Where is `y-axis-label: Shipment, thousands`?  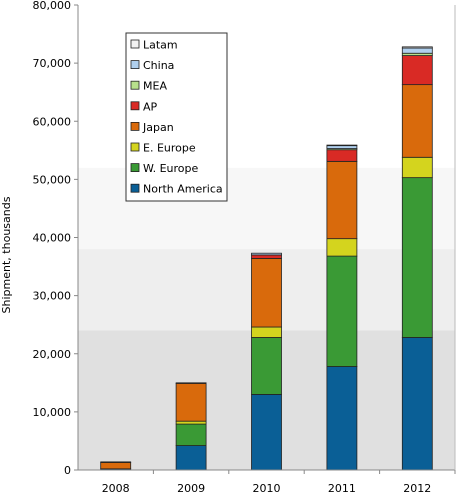
y-axis-label: Shipment, thousands is located at coordinates (6, 254).